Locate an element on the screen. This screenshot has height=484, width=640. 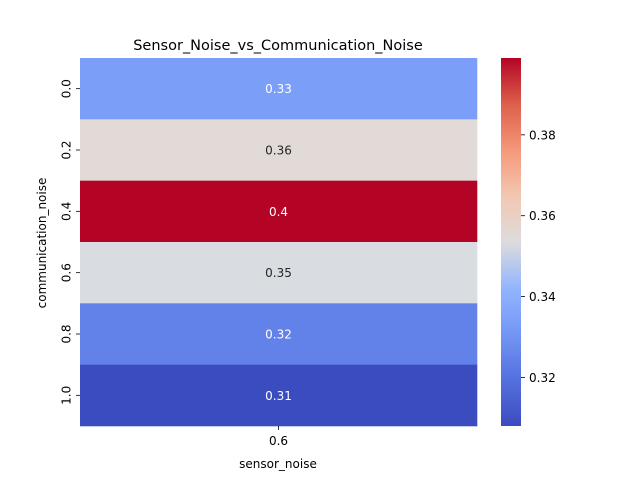
cell-value-label: 0.33 is located at coordinates (278, 89).